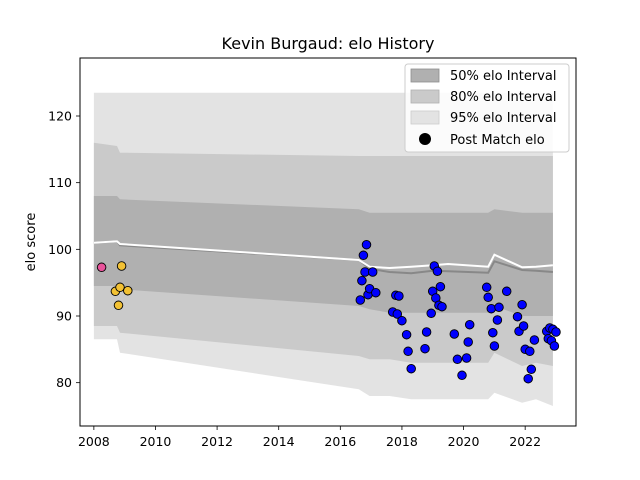 Image resolution: width=640 pixels, height=480 pixels. Describe the element at coordinates (464, 441) in the screenshot. I see `x-tick-label-2020: 2020` at that location.